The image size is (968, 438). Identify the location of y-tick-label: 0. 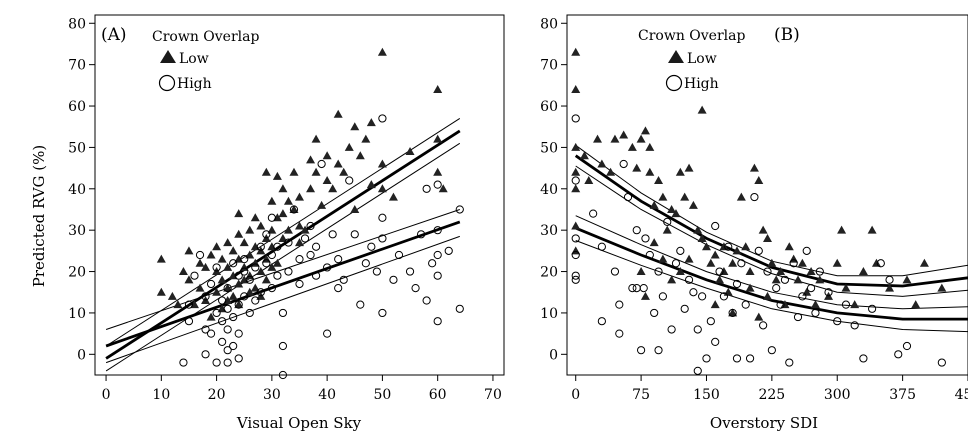
(553, 355).